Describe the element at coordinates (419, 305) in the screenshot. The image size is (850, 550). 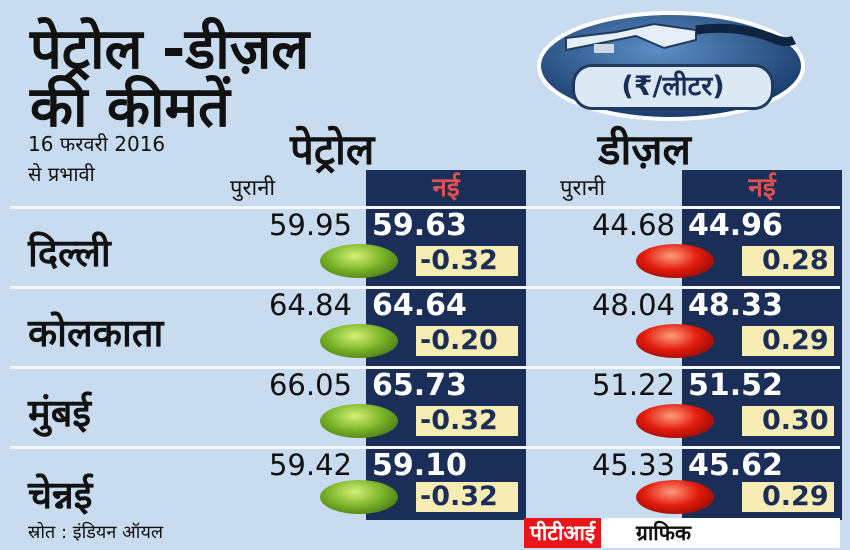
I see `petrol-new-kolkata: 64.64` at that location.